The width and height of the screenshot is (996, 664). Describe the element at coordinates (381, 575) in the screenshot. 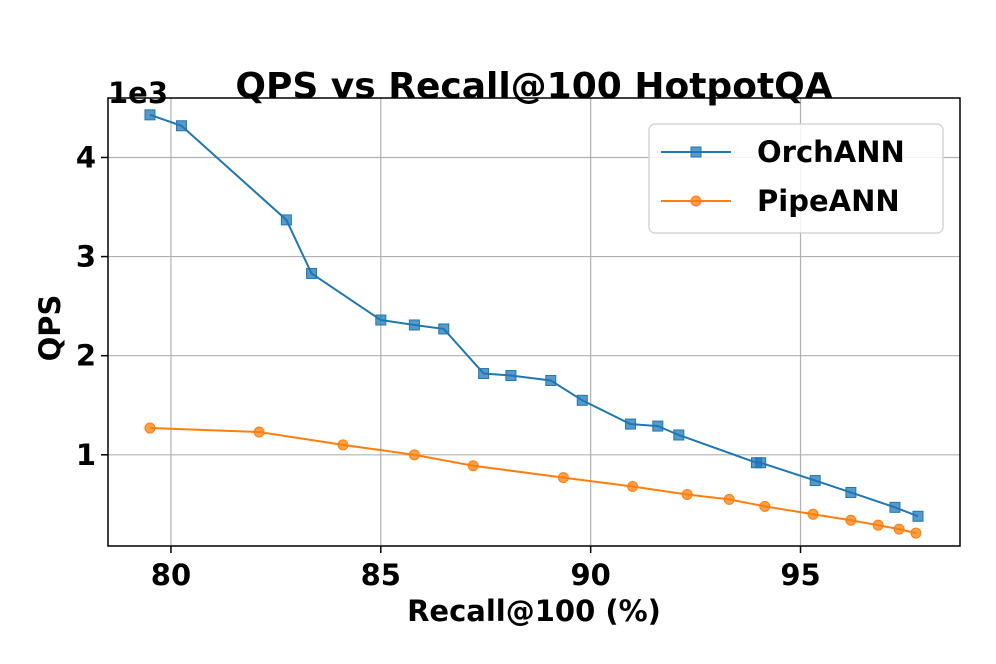

I see `x-tick-label: 85` at that location.